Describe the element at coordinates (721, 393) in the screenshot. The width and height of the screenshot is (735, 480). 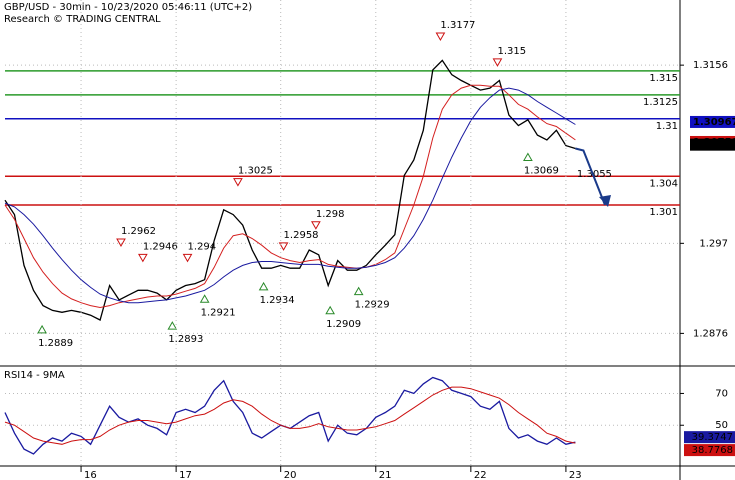
I see `y-tick-label: 70` at that location.